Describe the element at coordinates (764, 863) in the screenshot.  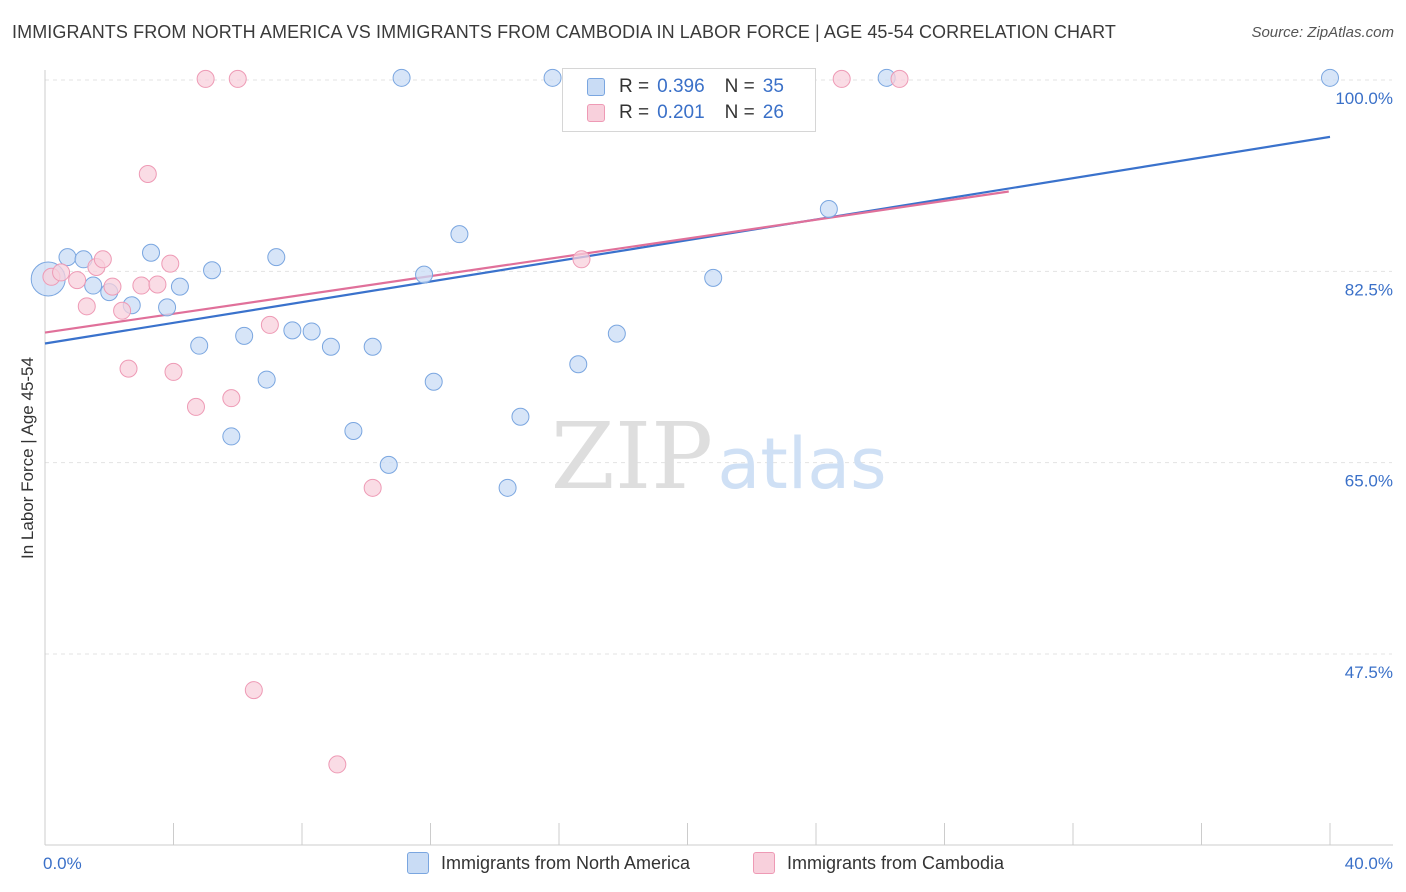
I see `series-swatch-pink` at that location.